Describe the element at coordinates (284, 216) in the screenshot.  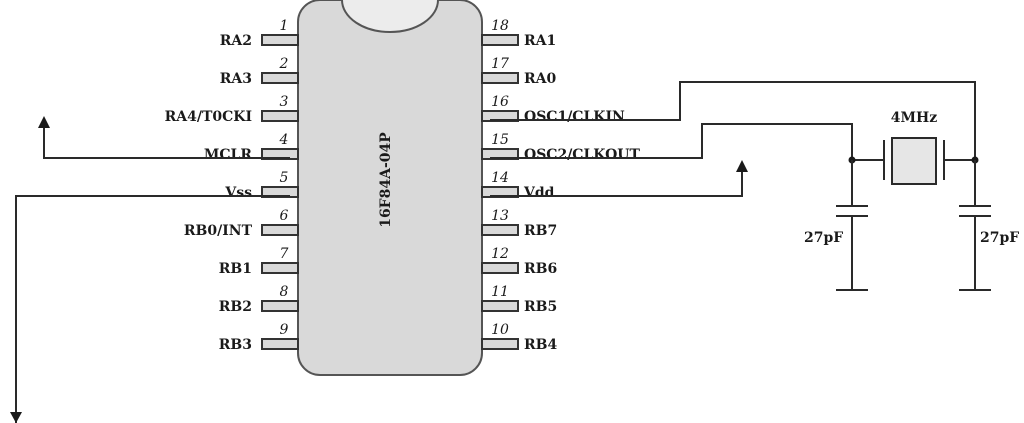
I see `pin-number: 6` at that location.